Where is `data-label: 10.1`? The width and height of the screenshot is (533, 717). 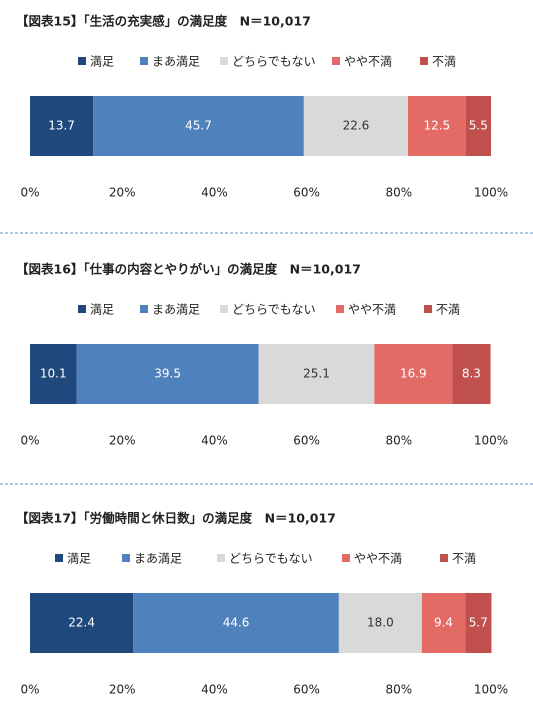
data-label: 10.1 is located at coordinates (53, 374).